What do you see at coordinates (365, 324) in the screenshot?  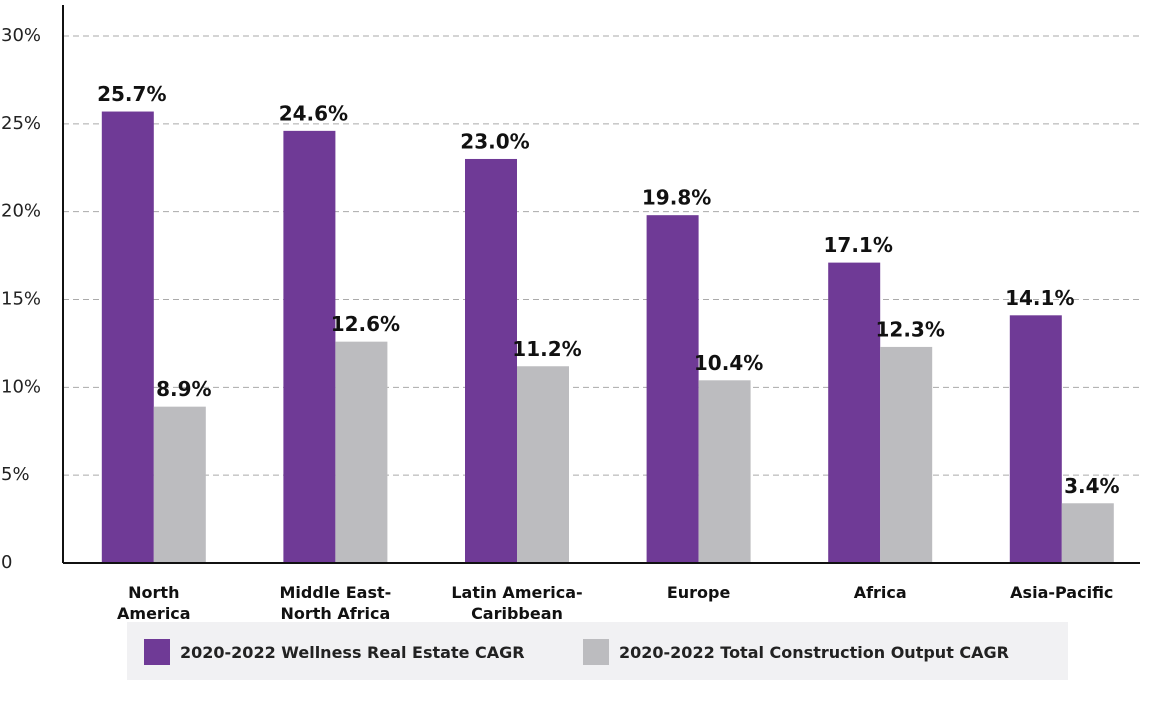 I see `data-label: 12.6%` at bounding box center [365, 324].